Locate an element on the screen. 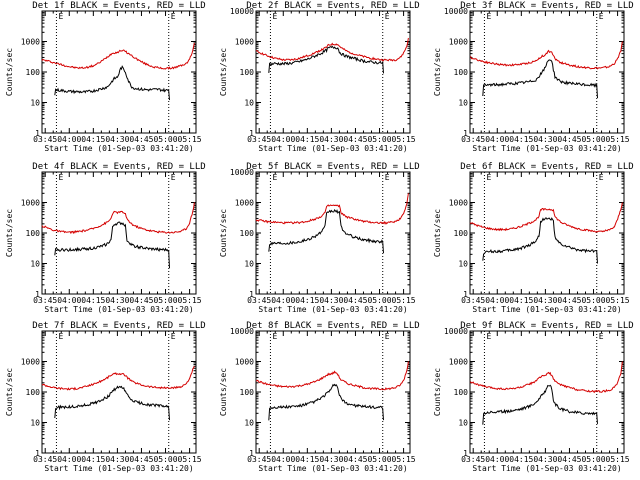  panel-title: Det 3f BLACK = Events, RED = LLD is located at coordinates (546, 6).